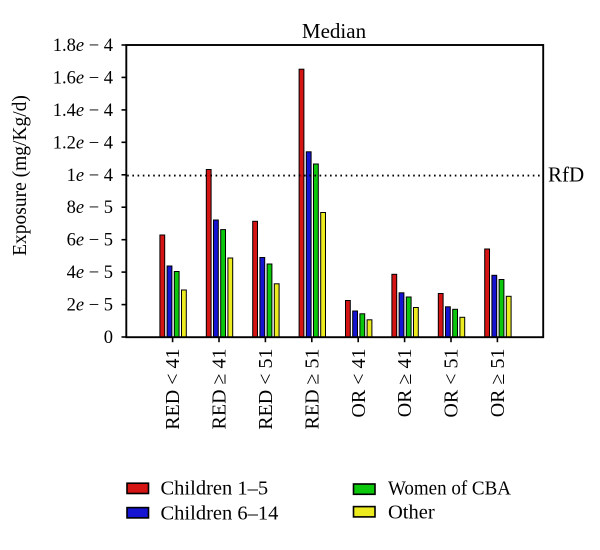 This screenshot has height=550, width=600. I want to click on svg-text: 6e − 5, so click(90, 241).